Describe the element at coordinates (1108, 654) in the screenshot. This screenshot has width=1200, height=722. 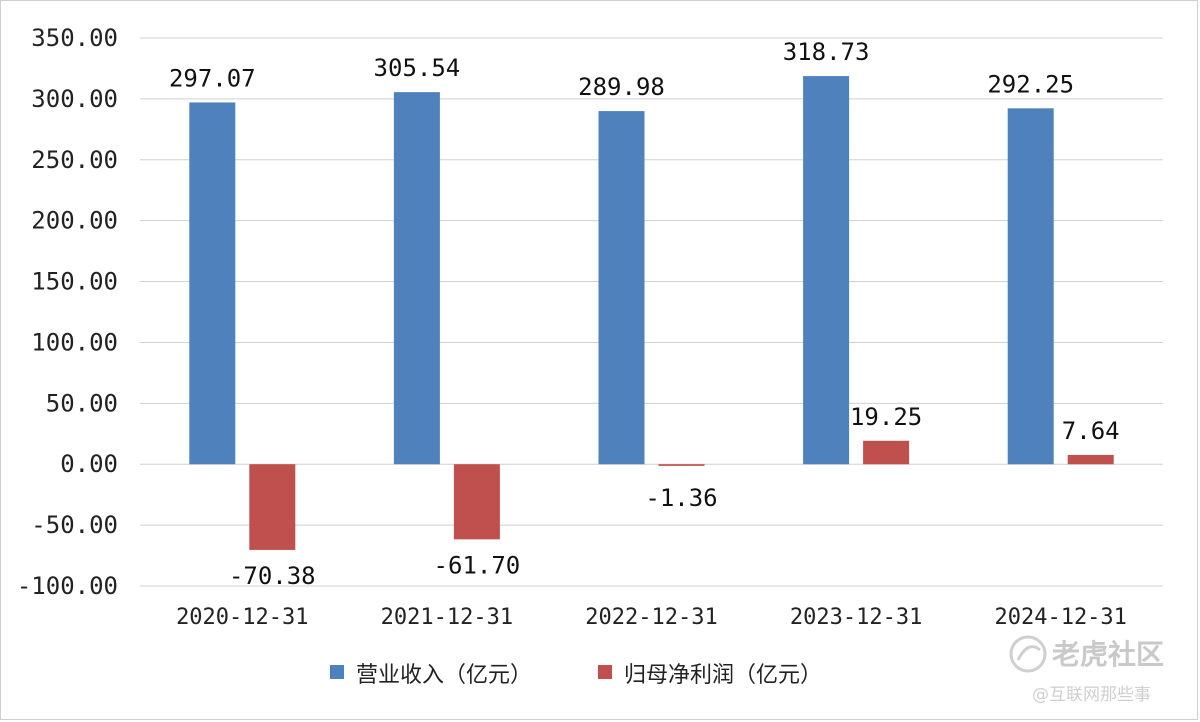
I see `watermark-logo-text: 老虎社区` at that location.